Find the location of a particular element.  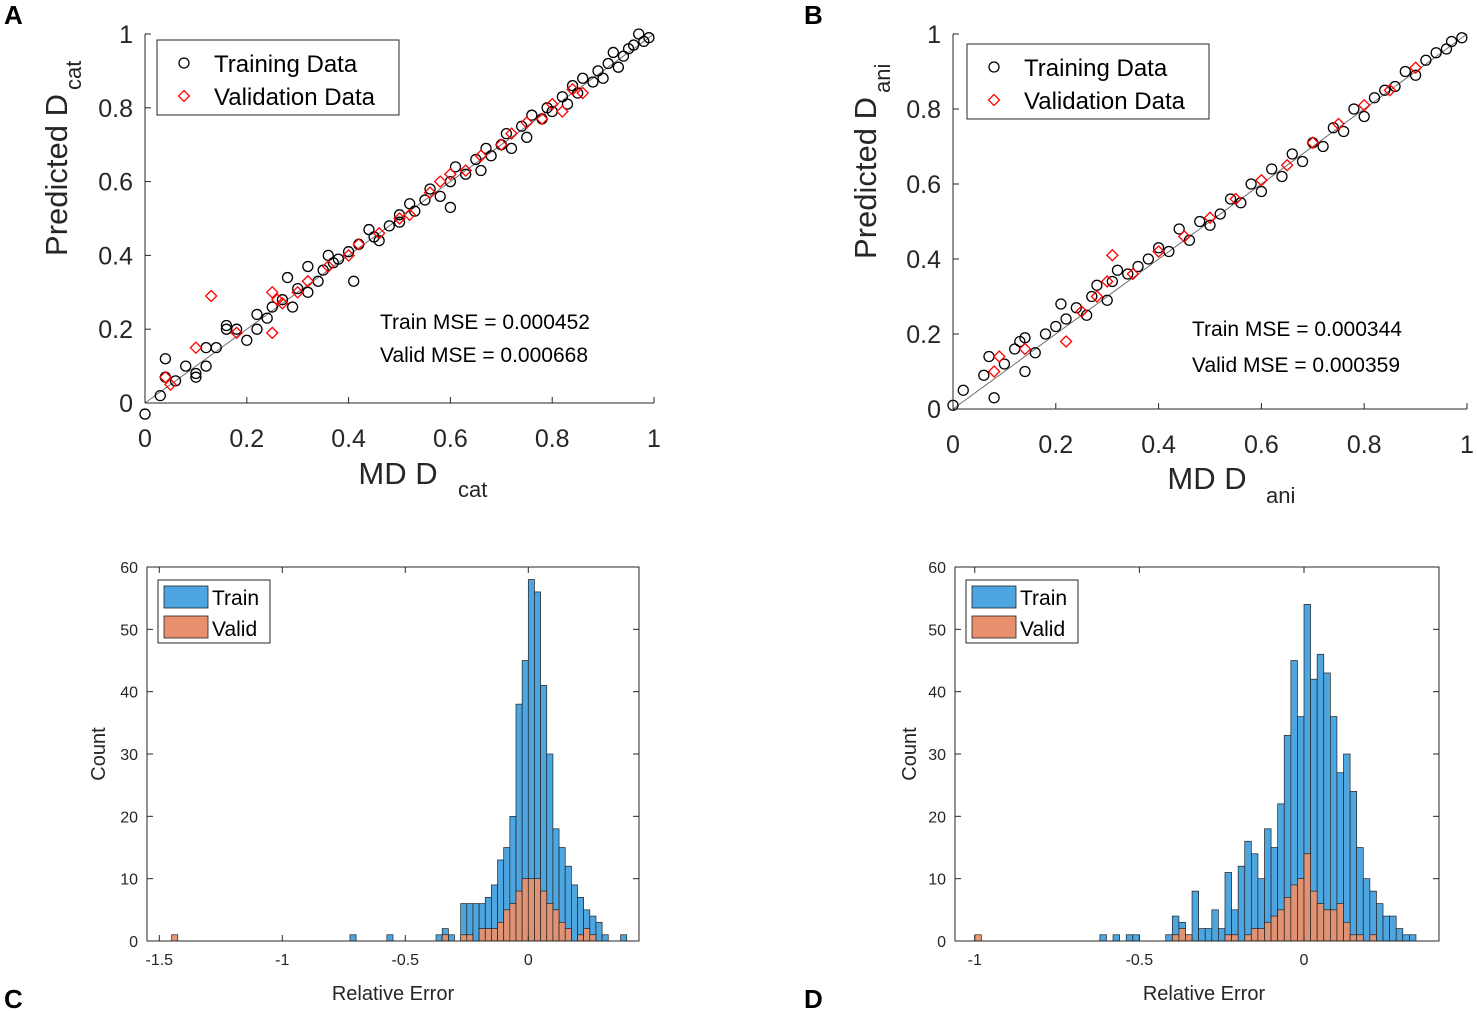

legend-label-training: Training Data is located at coordinates (286, 64).